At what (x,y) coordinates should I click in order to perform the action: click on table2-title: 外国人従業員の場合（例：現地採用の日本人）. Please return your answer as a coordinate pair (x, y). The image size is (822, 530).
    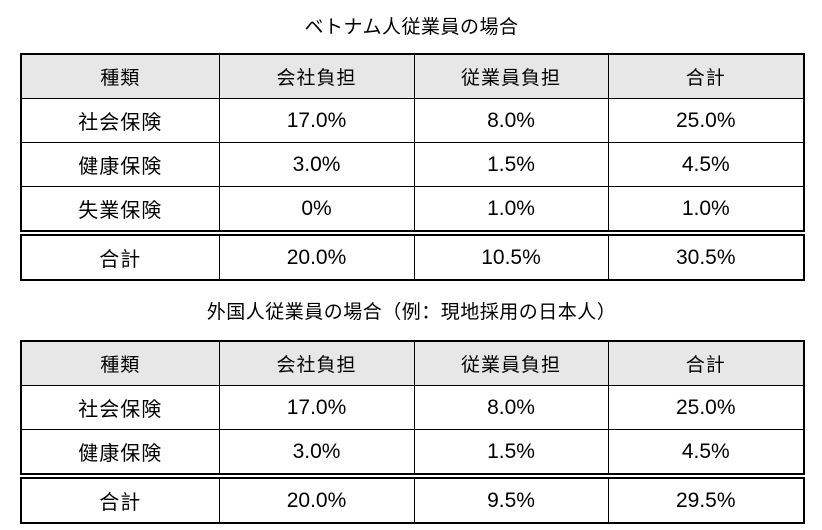
    Looking at the image, I should click on (411, 312).